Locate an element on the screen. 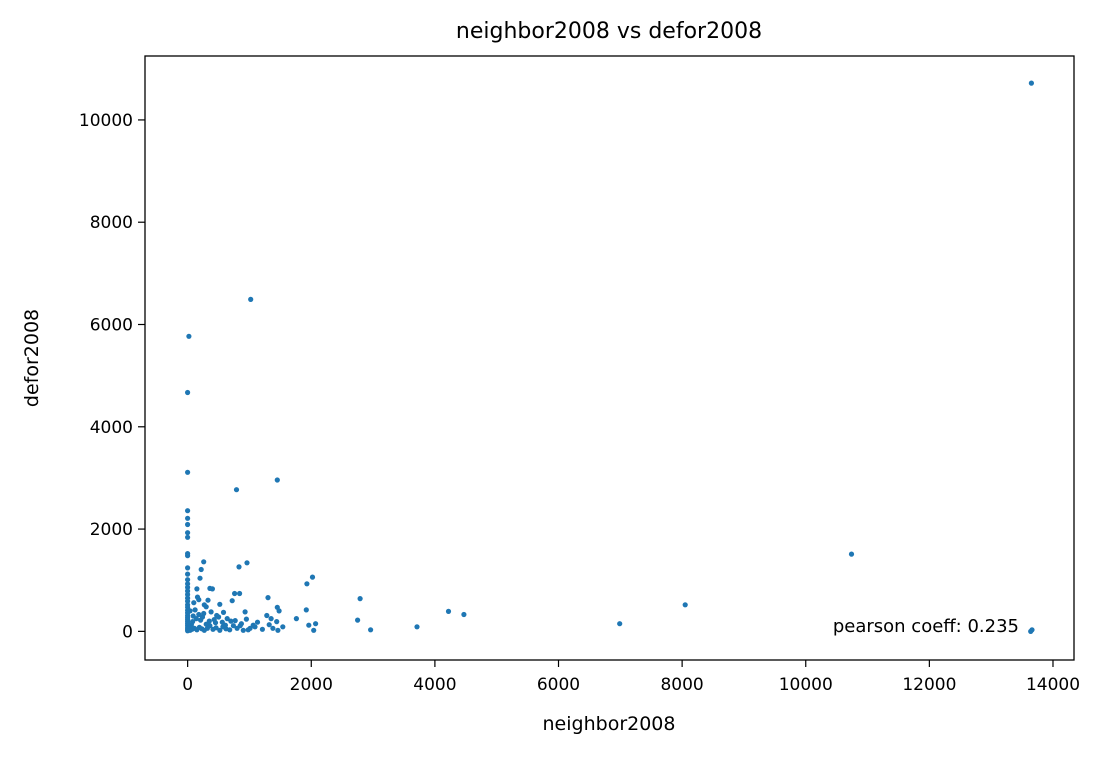 The image size is (1108, 757). y-tick-label: 8000 is located at coordinates (111, 223).